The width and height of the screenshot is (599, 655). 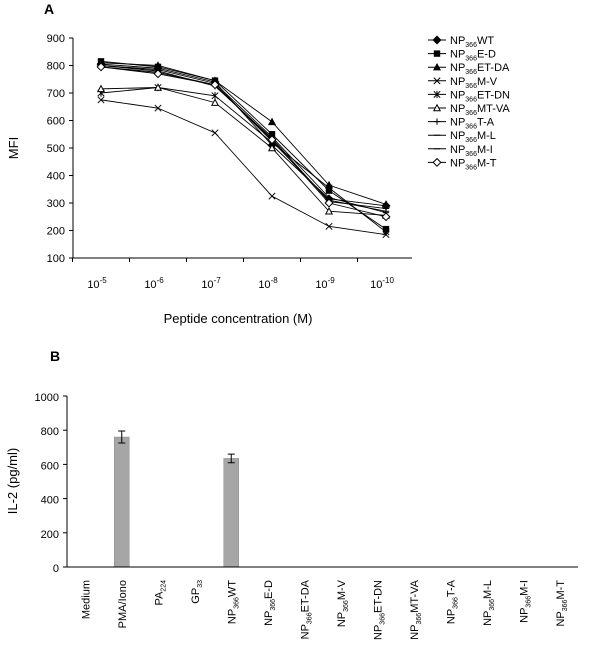 What do you see at coordinates (56, 204) in the screenshot?
I see `y-tick-label: 300` at bounding box center [56, 204].